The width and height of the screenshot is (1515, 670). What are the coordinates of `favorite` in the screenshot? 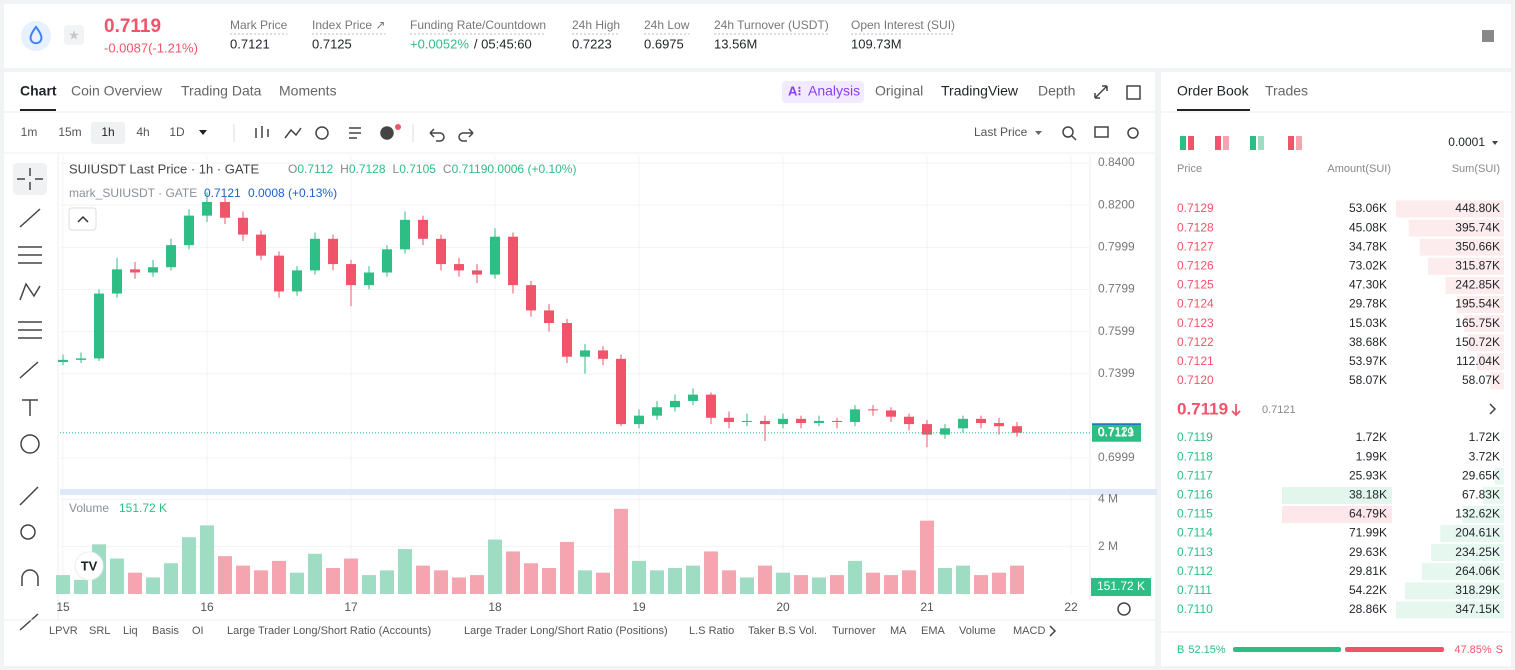 It's located at (74, 35).